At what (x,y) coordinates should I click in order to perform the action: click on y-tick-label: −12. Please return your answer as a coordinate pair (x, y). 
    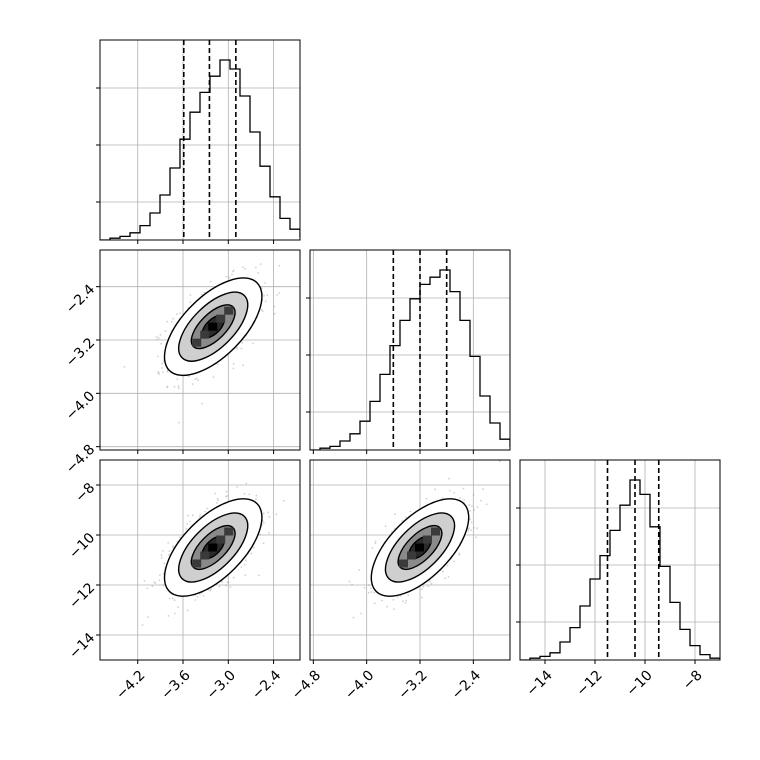
    Looking at the image, I should click on (82, 596).